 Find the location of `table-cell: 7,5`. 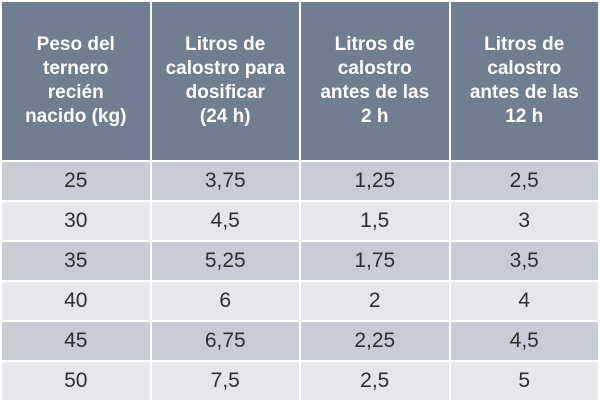

table-cell: 7,5 is located at coordinates (225, 381).